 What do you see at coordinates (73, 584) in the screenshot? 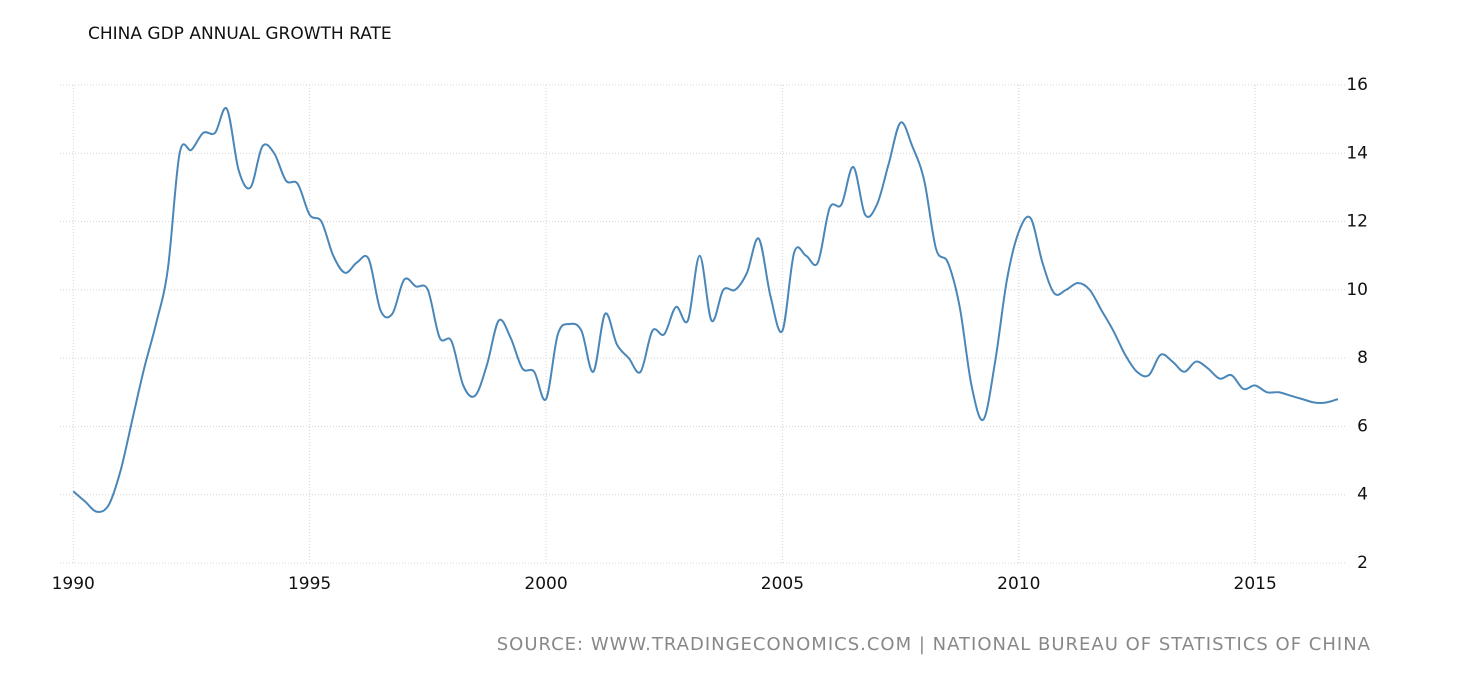
I see `x-tick-label: 1990` at bounding box center [73, 584].